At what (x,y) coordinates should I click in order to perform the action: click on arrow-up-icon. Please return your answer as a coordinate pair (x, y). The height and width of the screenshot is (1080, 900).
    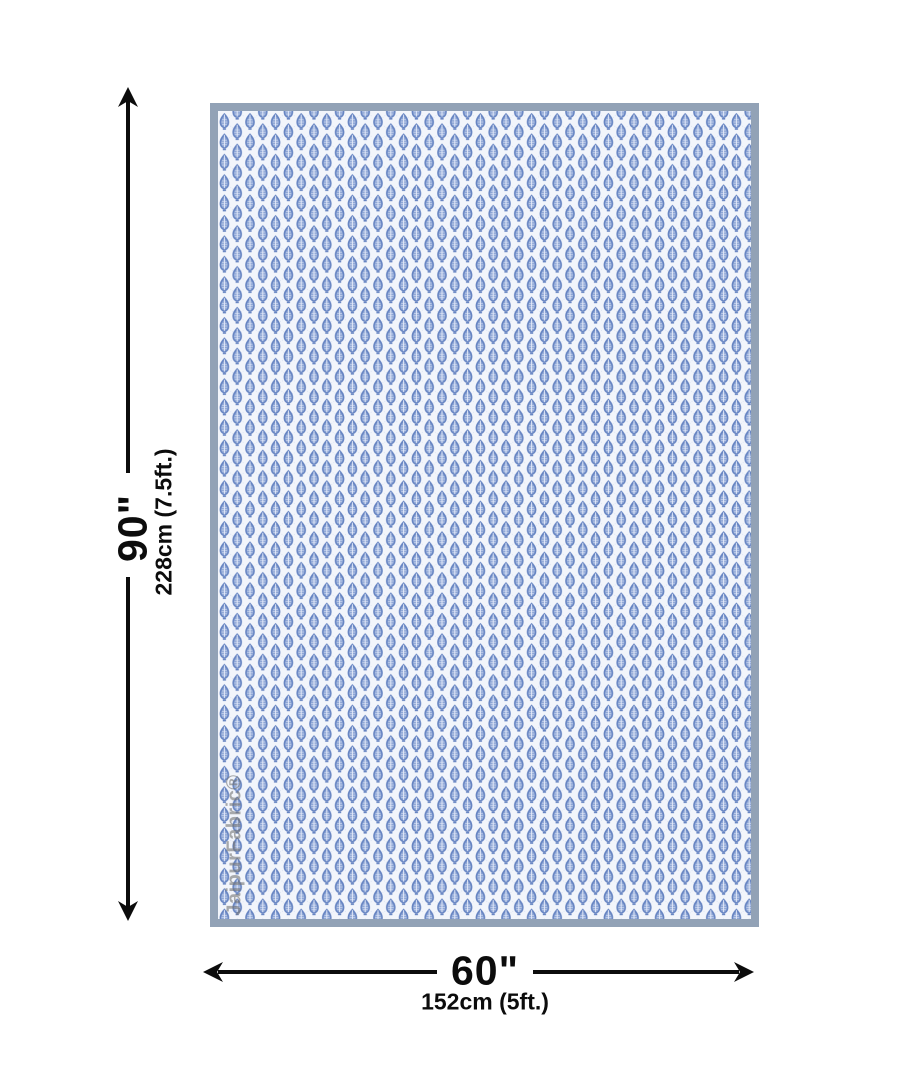
    Looking at the image, I should click on (128, 97).